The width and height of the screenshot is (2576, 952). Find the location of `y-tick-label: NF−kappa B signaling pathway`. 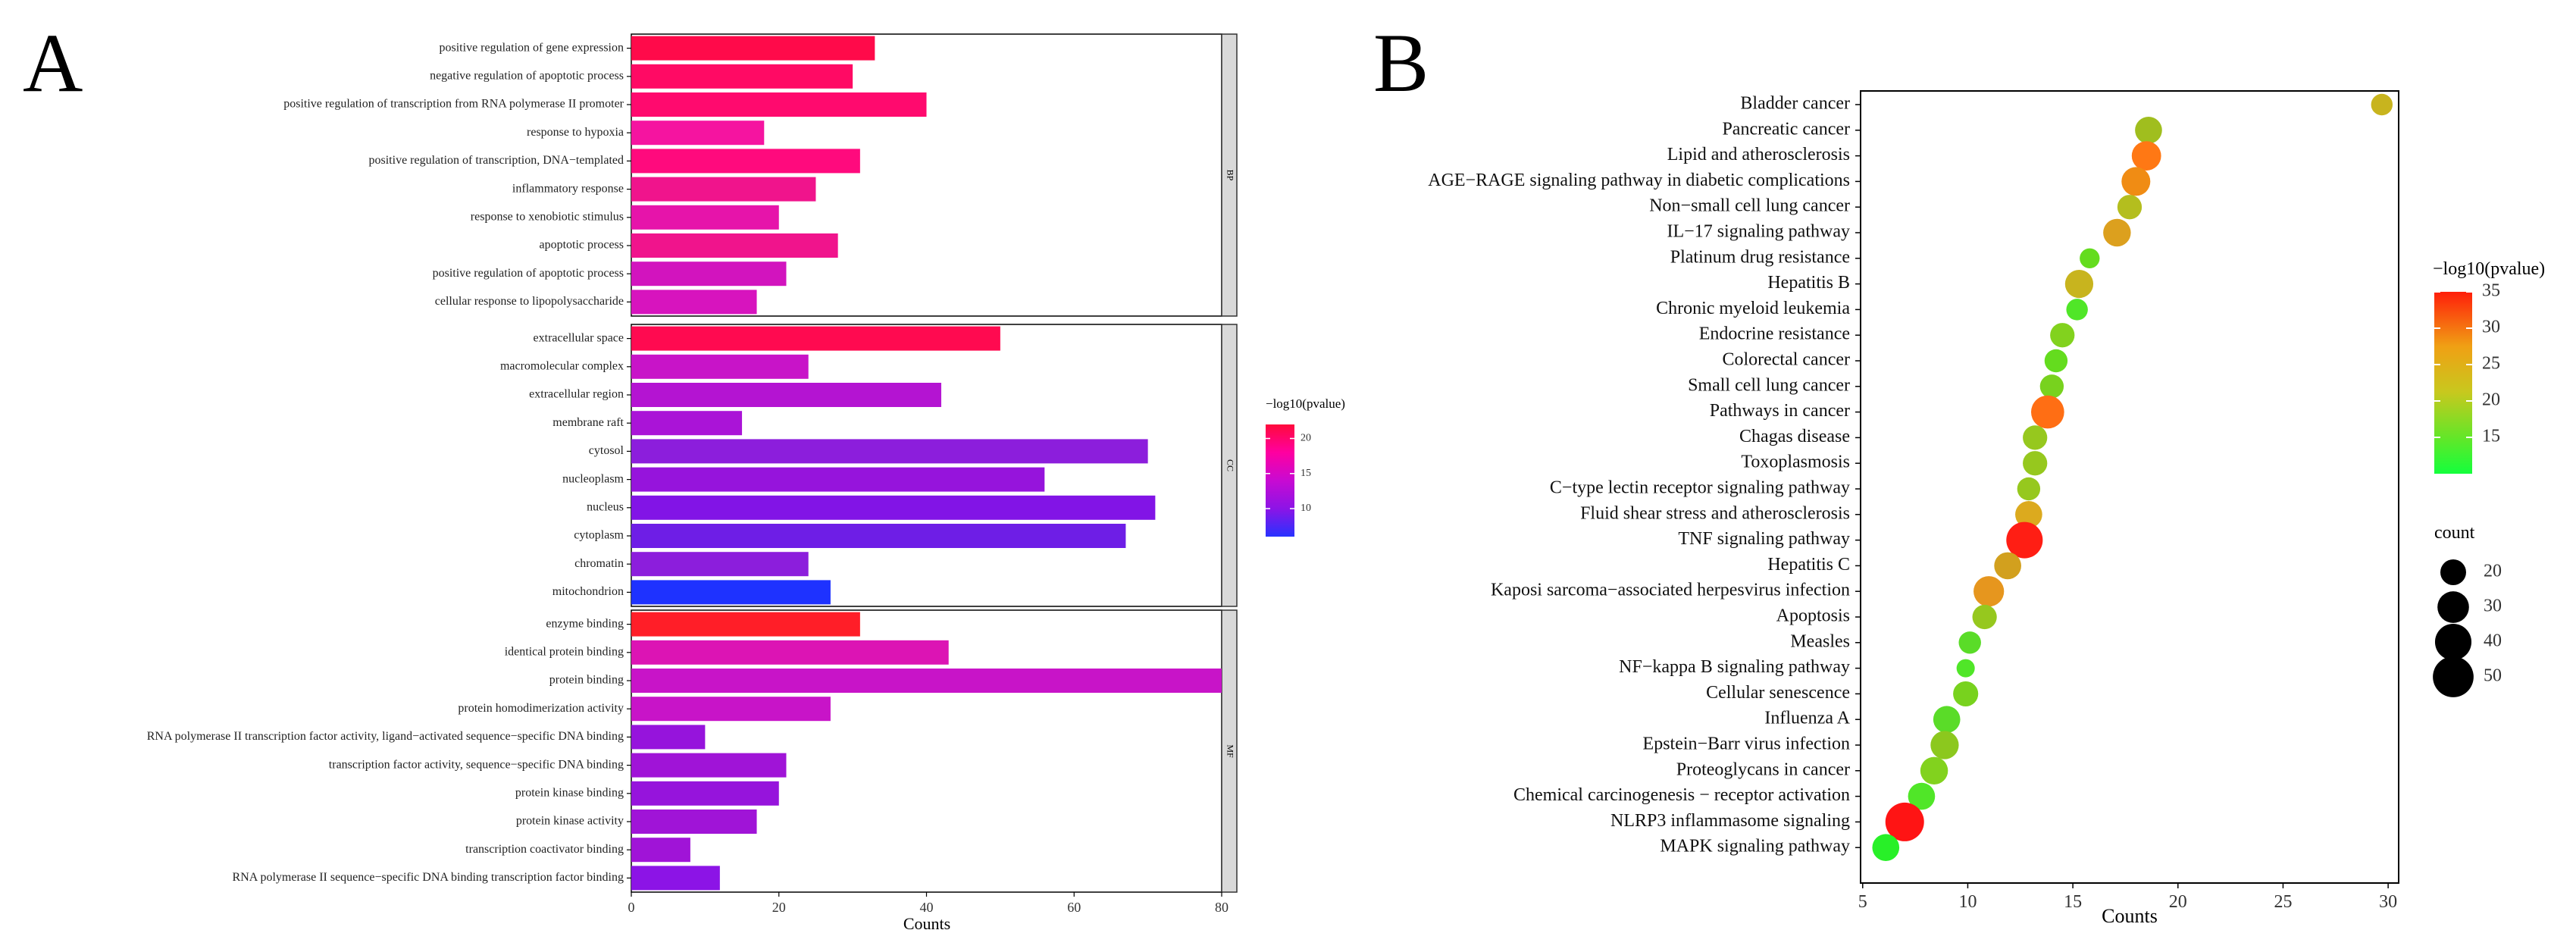

y-tick-label: NF−kappa B signaling pathway is located at coordinates (1734, 667).